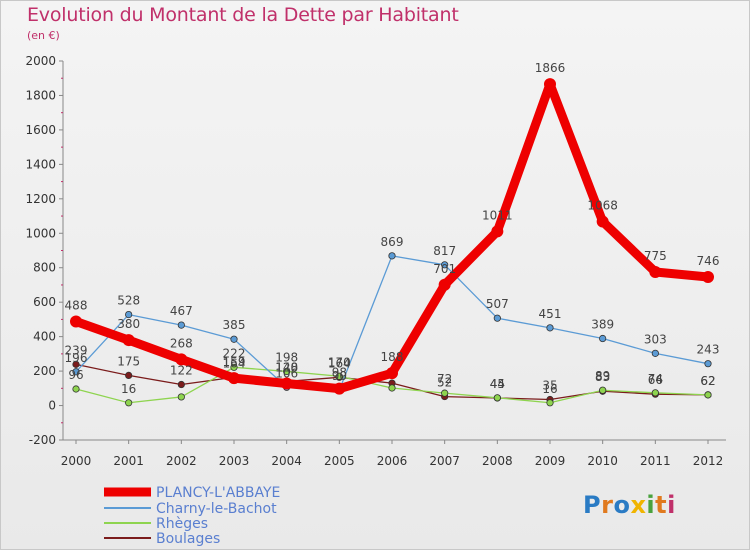  What do you see at coordinates (76, 350) in the screenshot?
I see `data-label: 239` at bounding box center [76, 350].